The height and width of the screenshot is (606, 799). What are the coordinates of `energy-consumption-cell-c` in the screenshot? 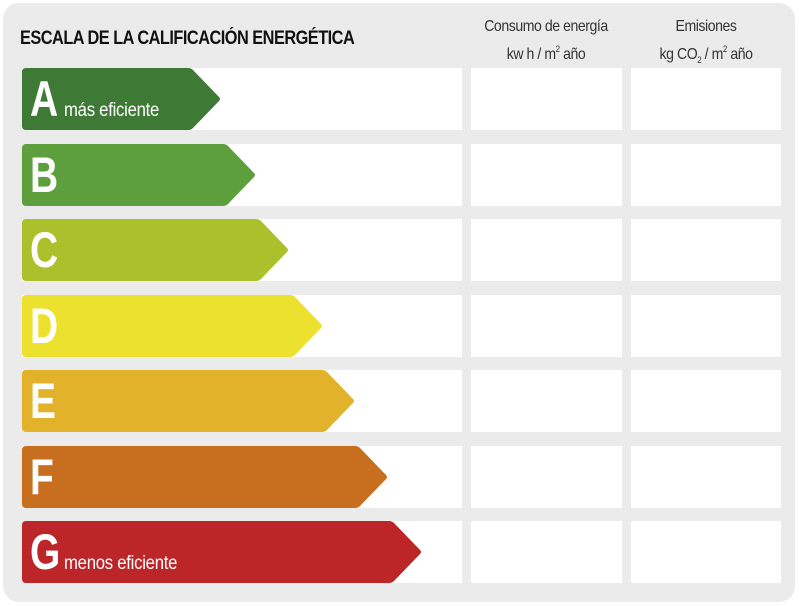 It's located at (546, 250).